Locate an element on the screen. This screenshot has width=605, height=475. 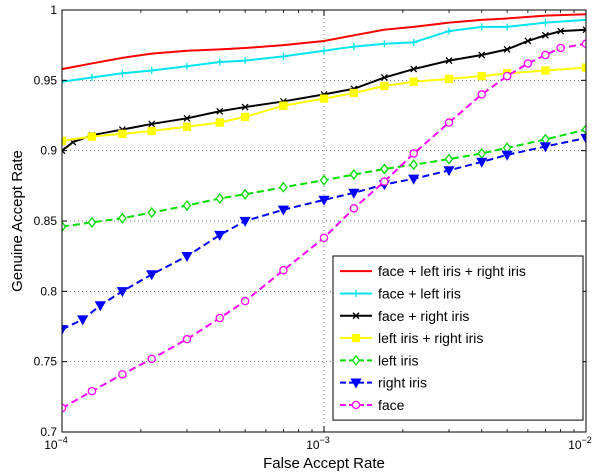
legend-entry: face is located at coordinates (372, 405).